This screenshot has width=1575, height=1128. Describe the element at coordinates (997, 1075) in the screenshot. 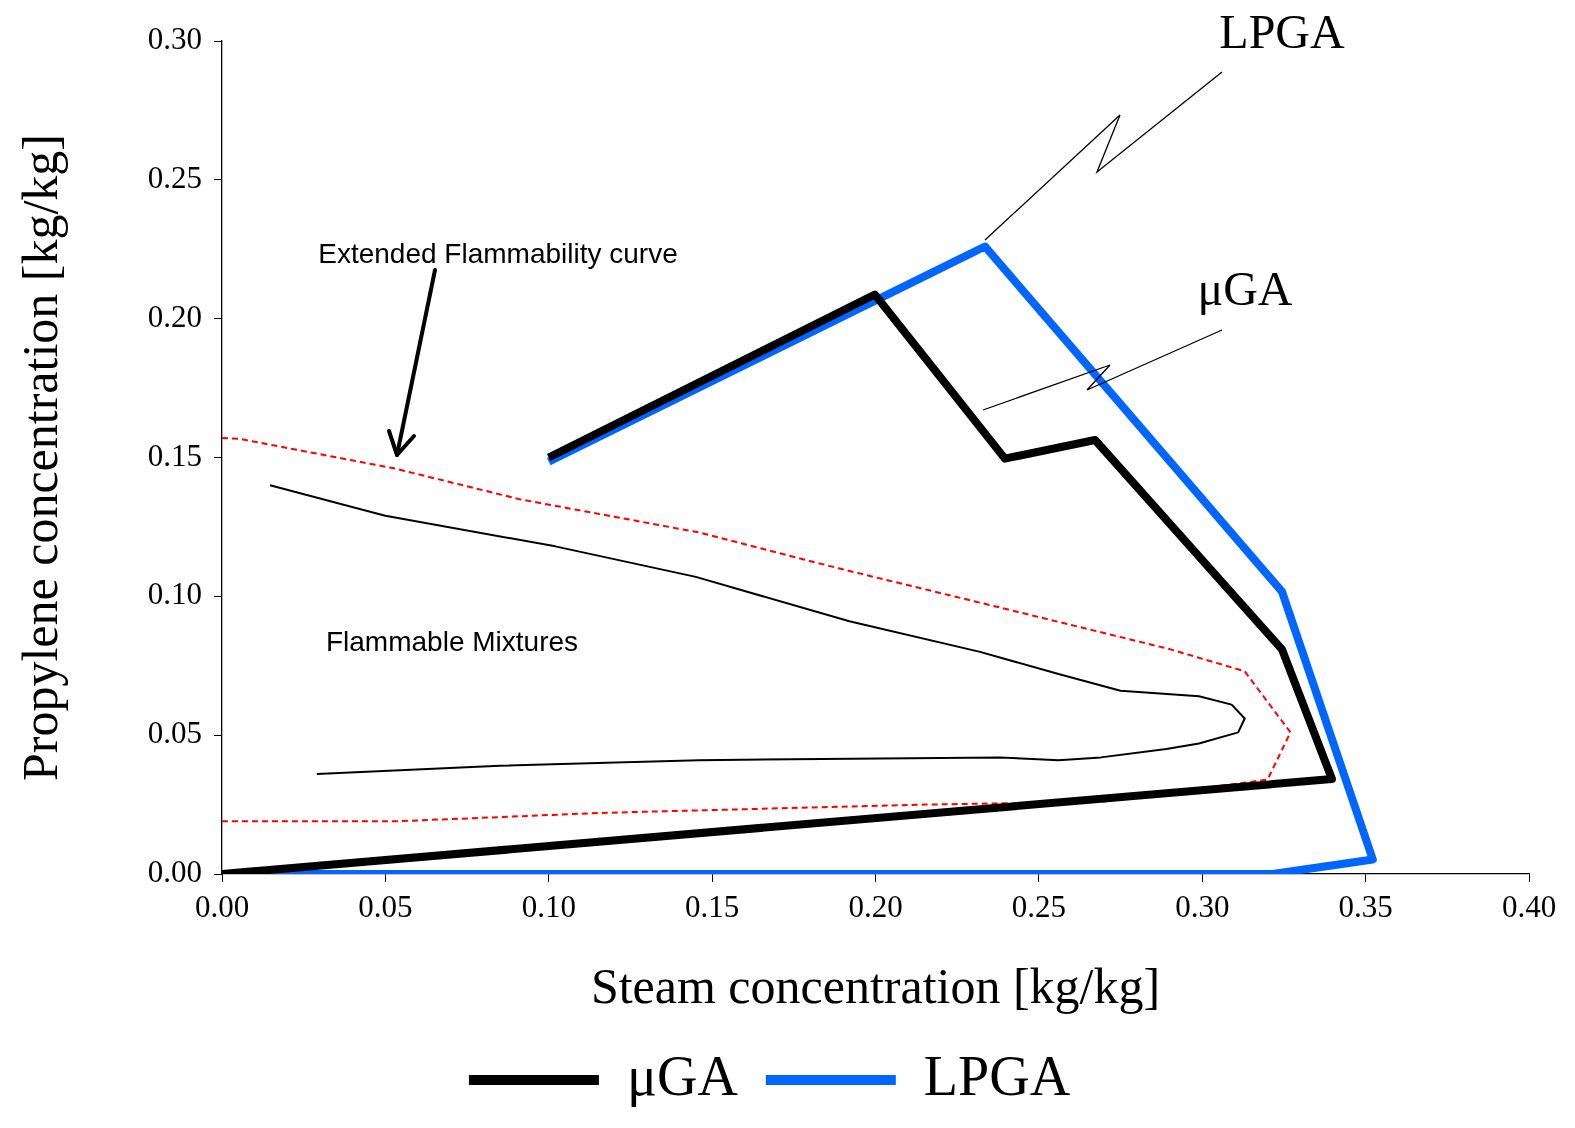

I see `legend-label: LPGA` at that location.